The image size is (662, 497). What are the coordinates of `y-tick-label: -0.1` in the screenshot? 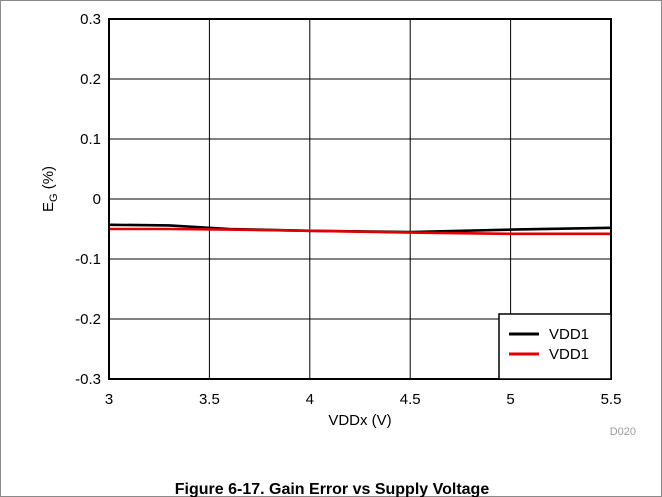 It's located at (88, 259).